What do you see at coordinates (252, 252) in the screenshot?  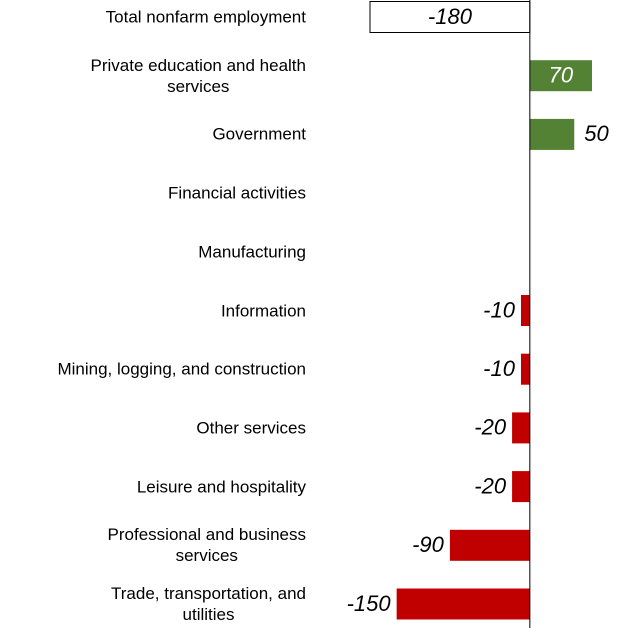 I see `category-label: Manufacturing` at bounding box center [252, 252].